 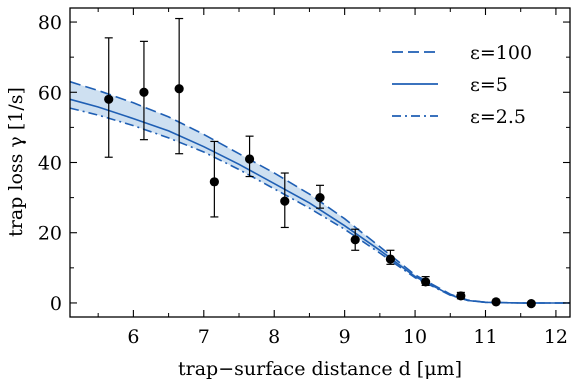 What do you see at coordinates (50, 93) in the screenshot?
I see `y-tick-label: 60` at bounding box center [50, 93].